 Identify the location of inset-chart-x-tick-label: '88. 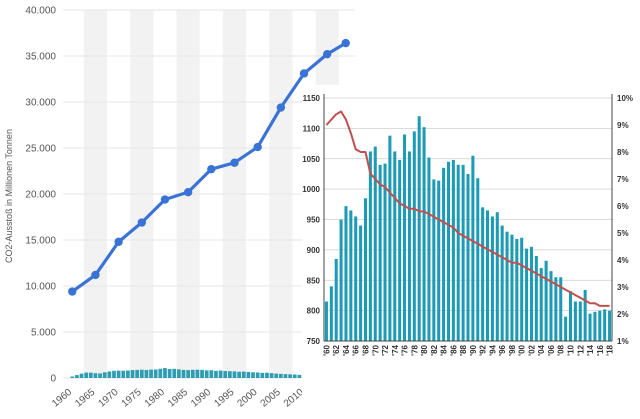
(463, 349).